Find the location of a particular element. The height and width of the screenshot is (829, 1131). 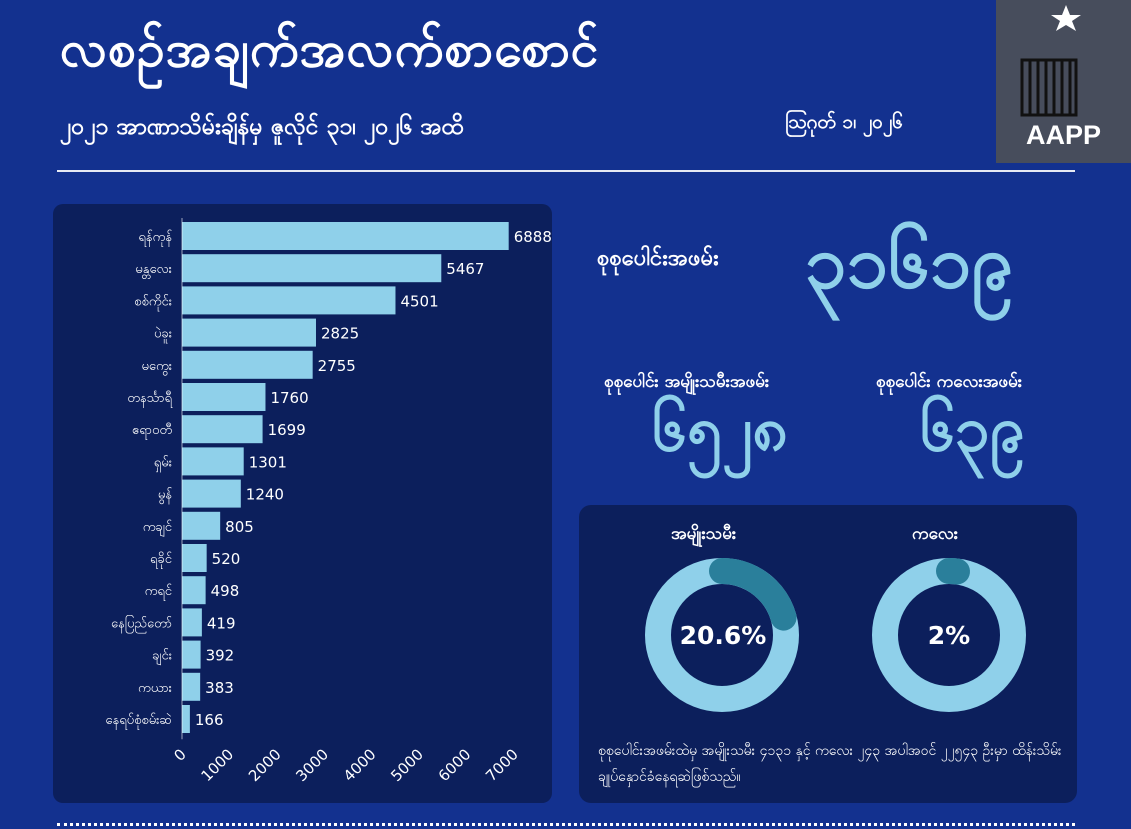

category-label: ပဲခူး is located at coordinates (163, 334).